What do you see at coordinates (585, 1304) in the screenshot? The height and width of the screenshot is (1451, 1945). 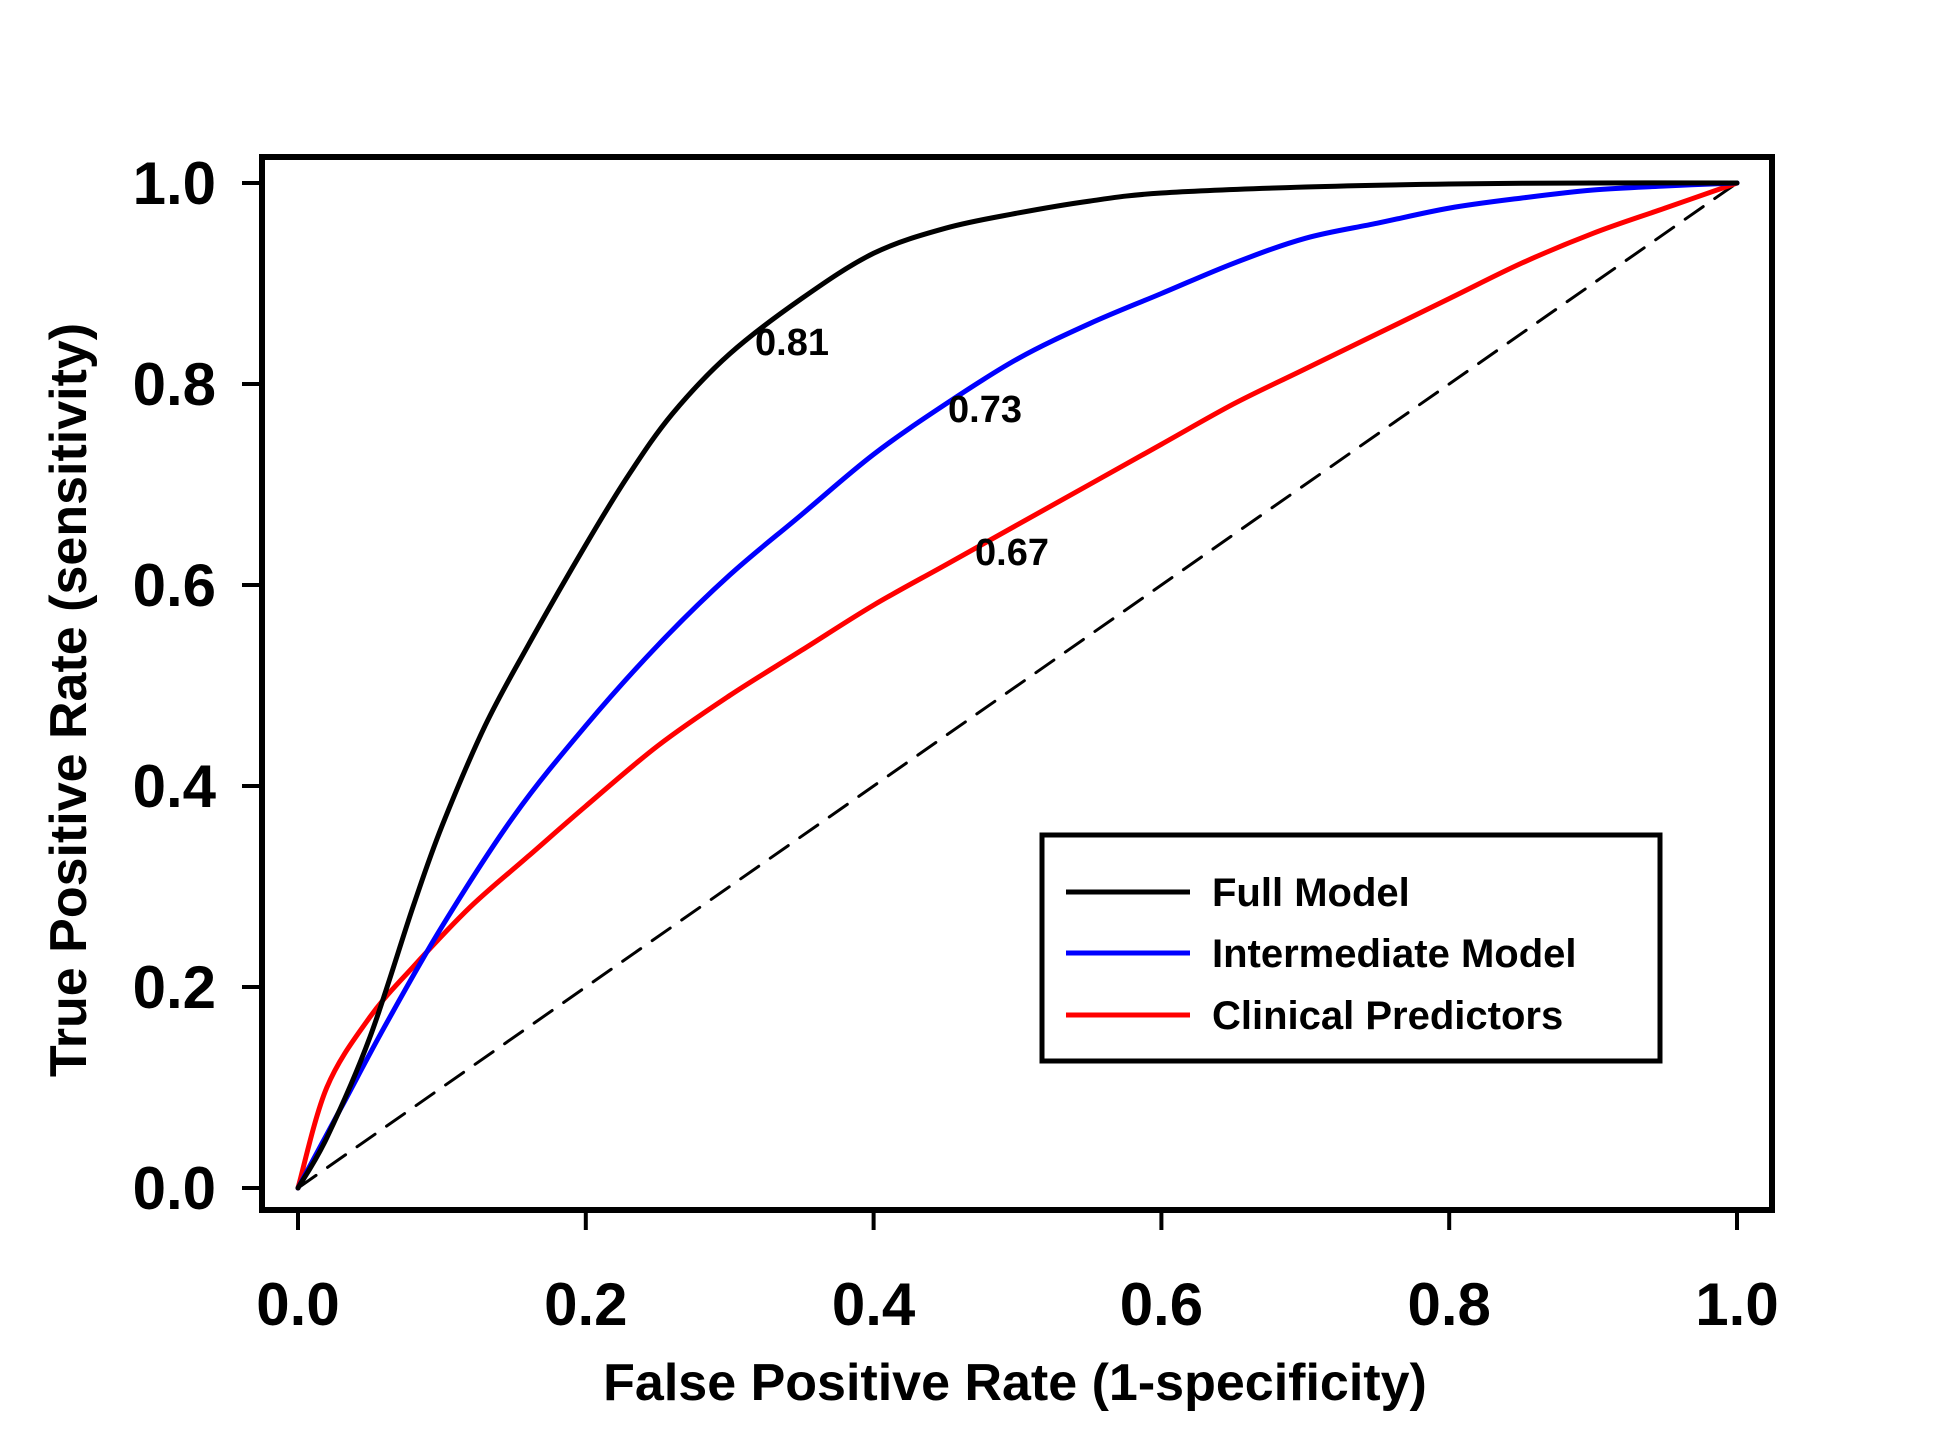 I see `x-tick-label: 0.2` at bounding box center [585, 1304].